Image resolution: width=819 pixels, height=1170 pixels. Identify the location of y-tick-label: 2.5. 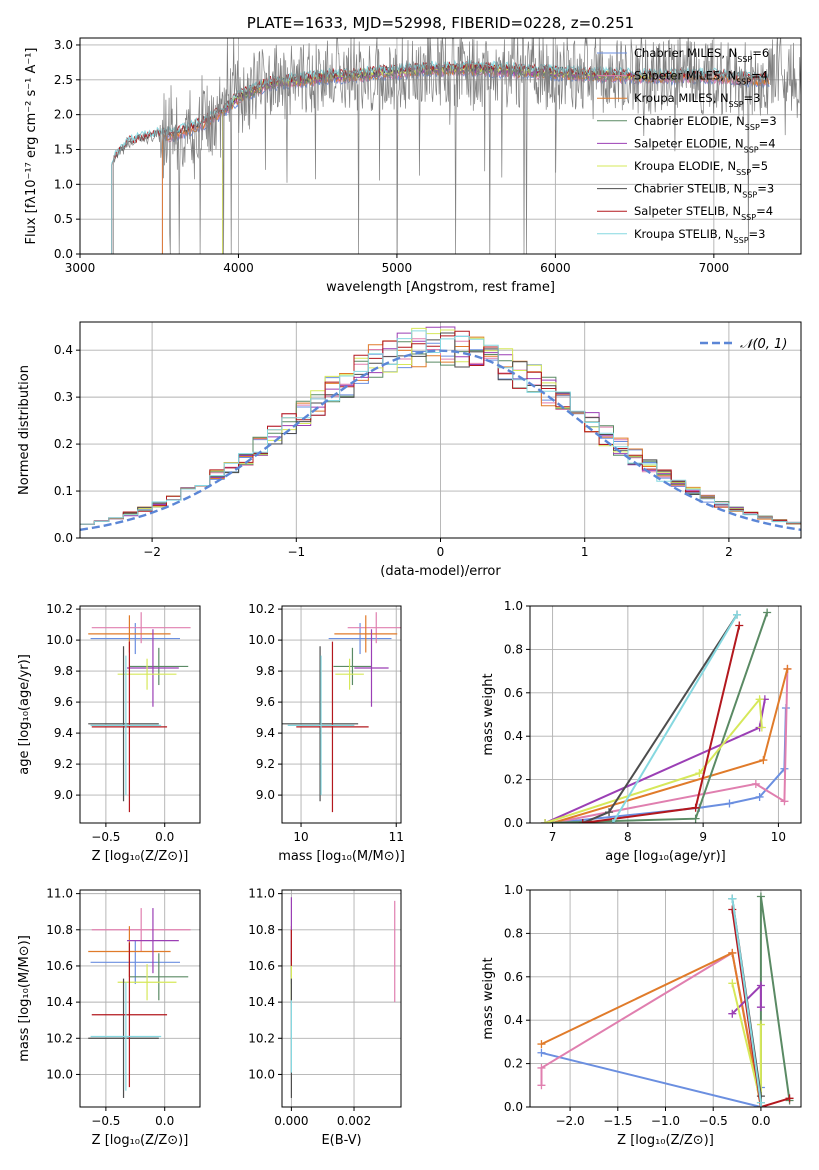
(63, 80).